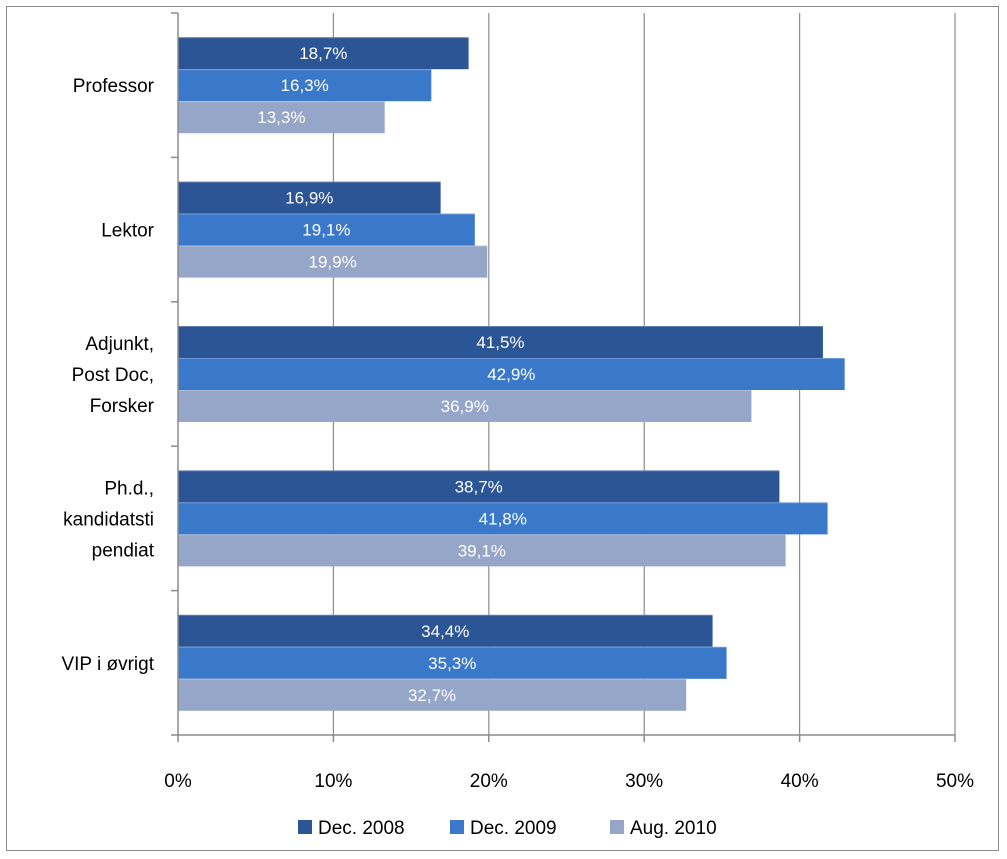  What do you see at coordinates (800, 781) in the screenshot?
I see `x-tick-label: 40%` at bounding box center [800, 781].